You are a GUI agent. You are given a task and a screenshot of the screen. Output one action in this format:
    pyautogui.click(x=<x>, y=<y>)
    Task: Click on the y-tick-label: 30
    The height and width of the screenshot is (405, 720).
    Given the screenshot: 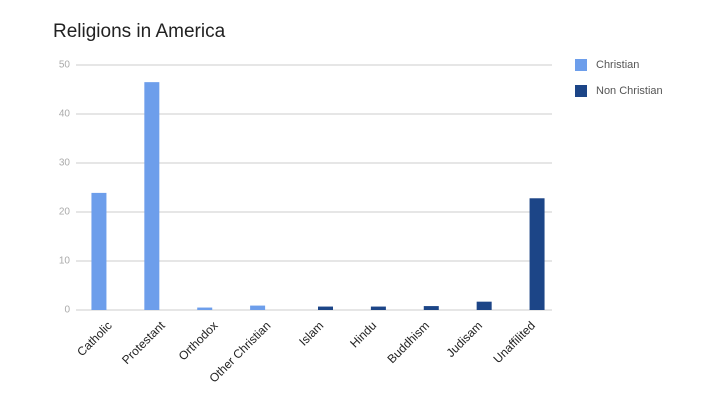 What is the action you would take?
    pyautogui.click(x=65, y=163)
    